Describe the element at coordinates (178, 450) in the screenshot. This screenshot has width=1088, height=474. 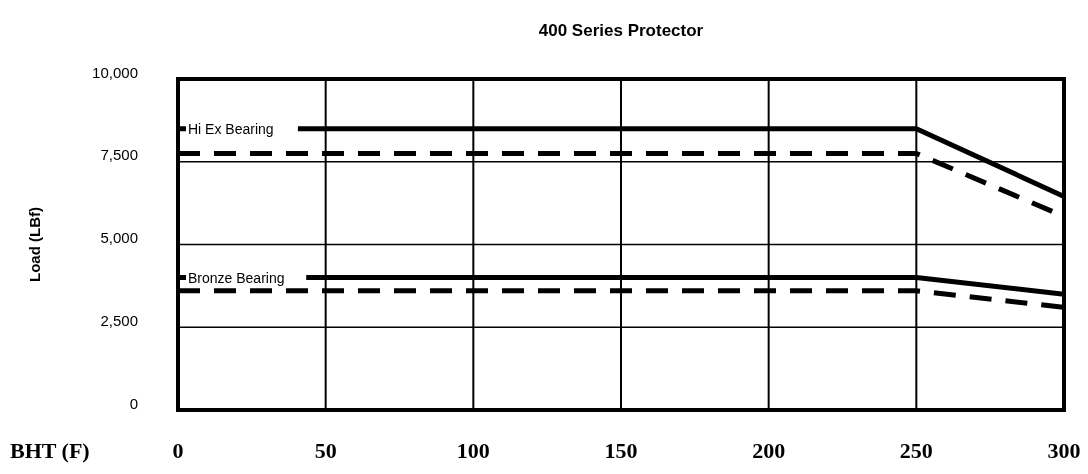
I see `x-tick-label: 0` at that location.